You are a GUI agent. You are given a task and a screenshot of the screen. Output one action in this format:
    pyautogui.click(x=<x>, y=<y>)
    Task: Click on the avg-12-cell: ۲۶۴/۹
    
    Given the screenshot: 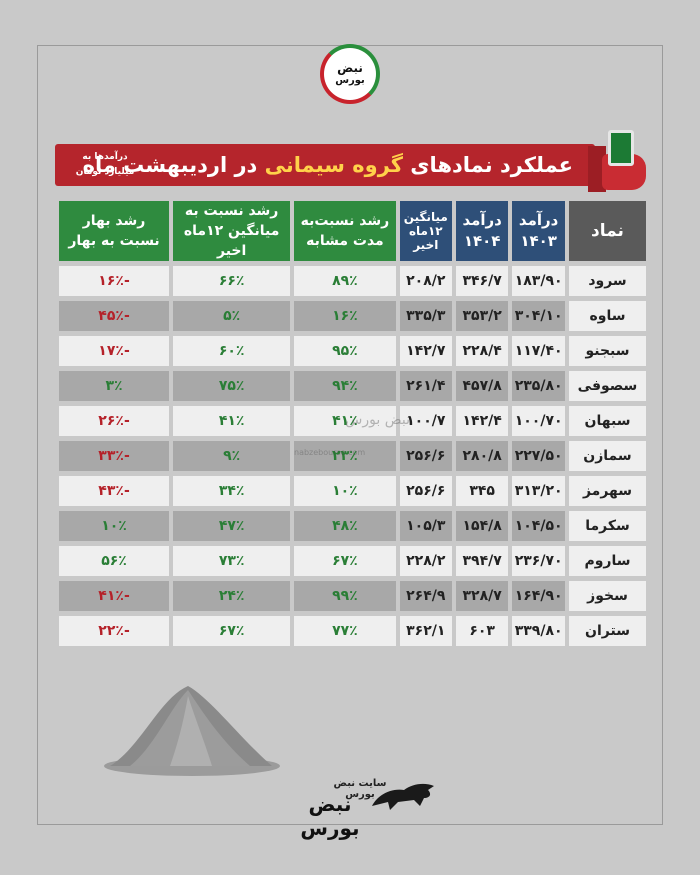 What is the action you would take?
    pyautogui.click(x=426, y=596)
    